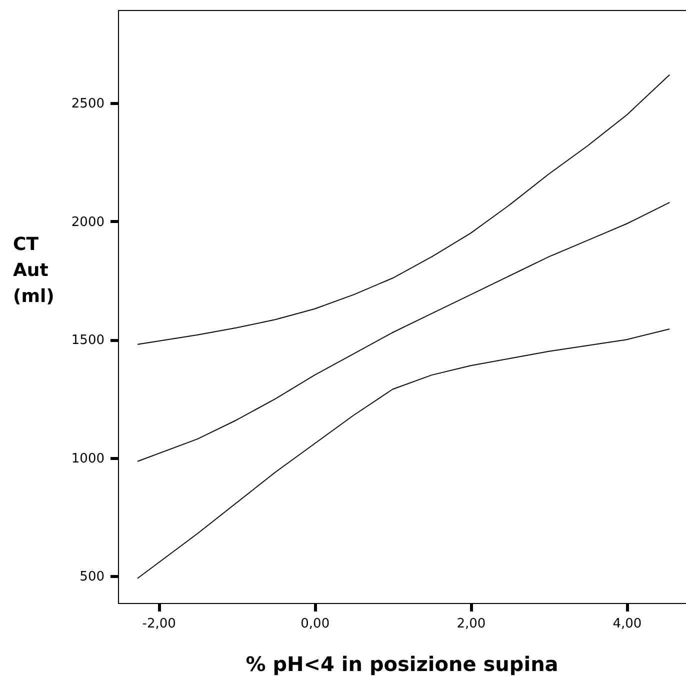 This screenshot has width=686, height=679. What do you see at coordinates (471, 624) in the screenshot?
I see `x-tick-label: 2,00` at bounding box center [471, 624].